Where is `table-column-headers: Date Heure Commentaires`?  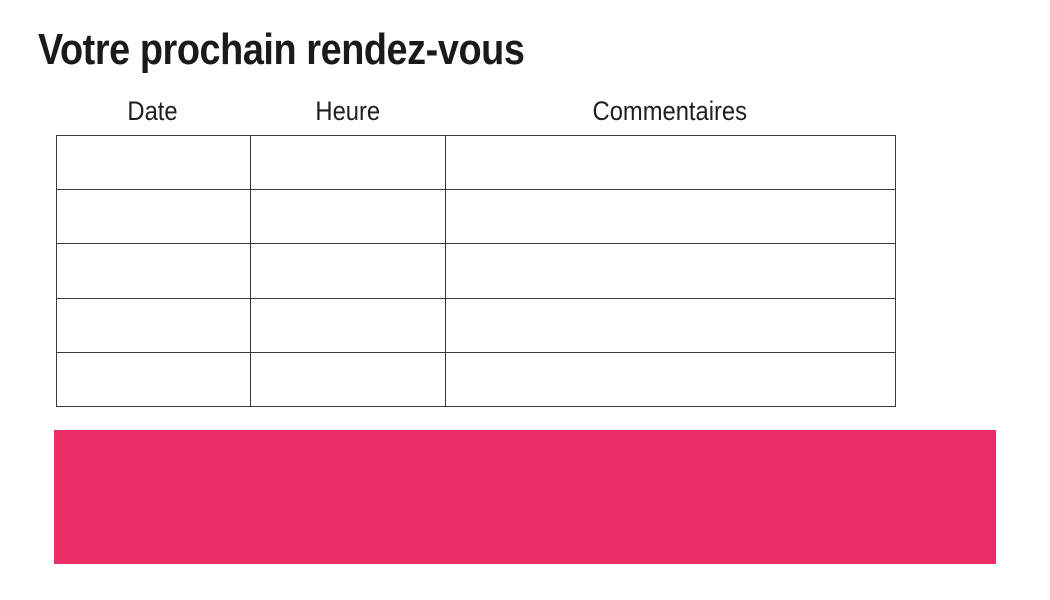 table-column-headers: Date Heure Commentaires is located at coordinates (475, 111).